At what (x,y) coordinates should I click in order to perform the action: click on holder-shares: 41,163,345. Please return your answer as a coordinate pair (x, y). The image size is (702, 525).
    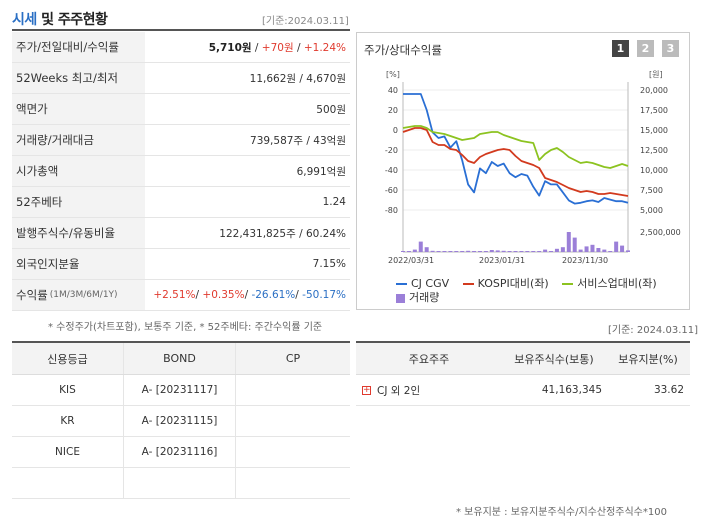
    Looking at the image, I should click on (571, 390).